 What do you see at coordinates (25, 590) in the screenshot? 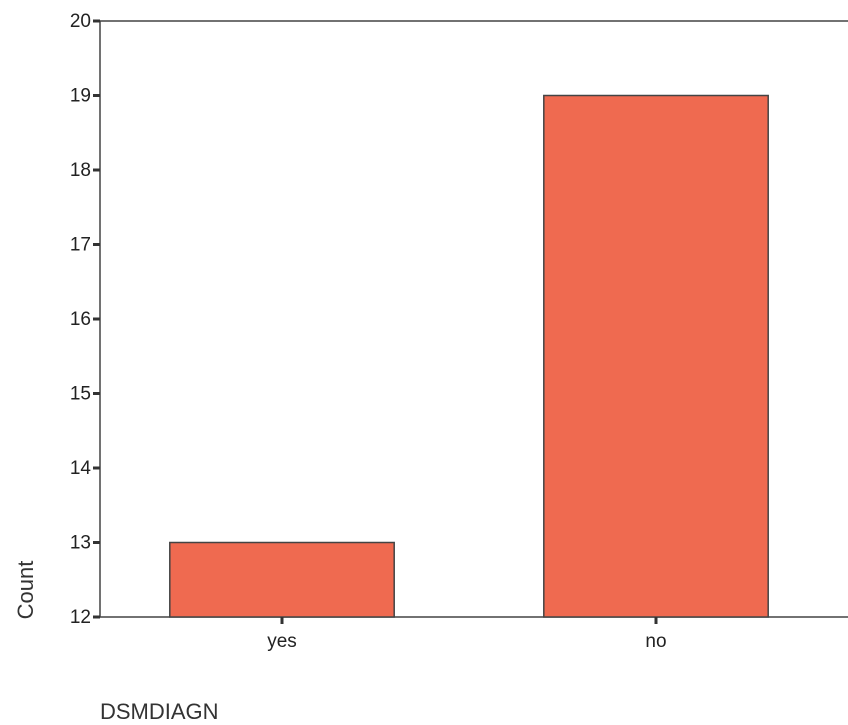
I see `y-axis-title: Count` at bounding box center [25, 590].